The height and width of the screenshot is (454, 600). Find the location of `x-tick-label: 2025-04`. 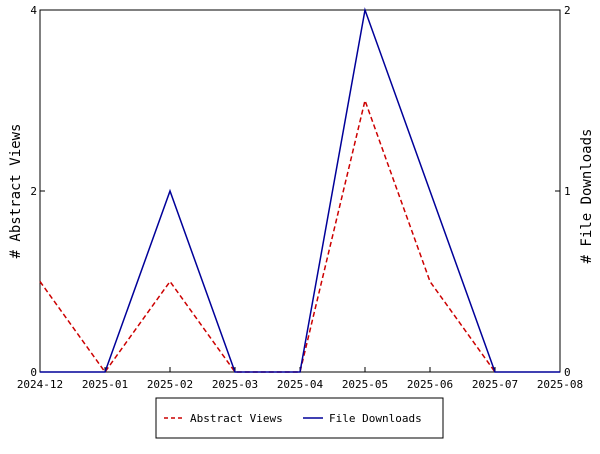

x-tick-label: 2025-04 is located at coordinates (300, 384).